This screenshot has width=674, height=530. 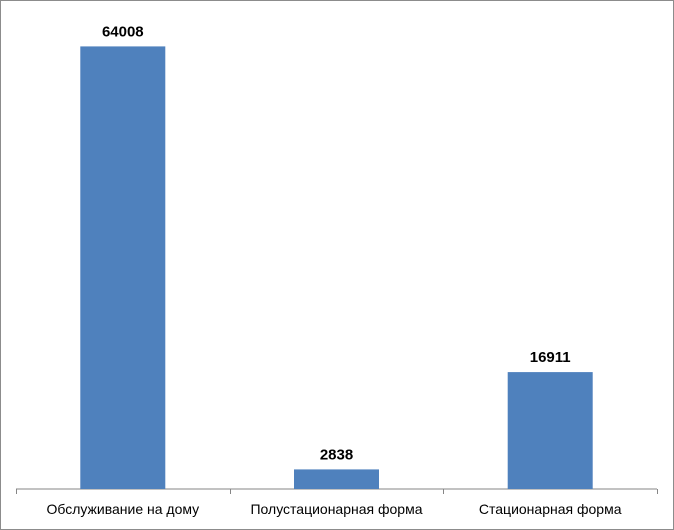 What do you see at coordinates (122, 509) in the screenshot?
I see `category-label: Обслуживание на дому` at bounding box center [122, 509].